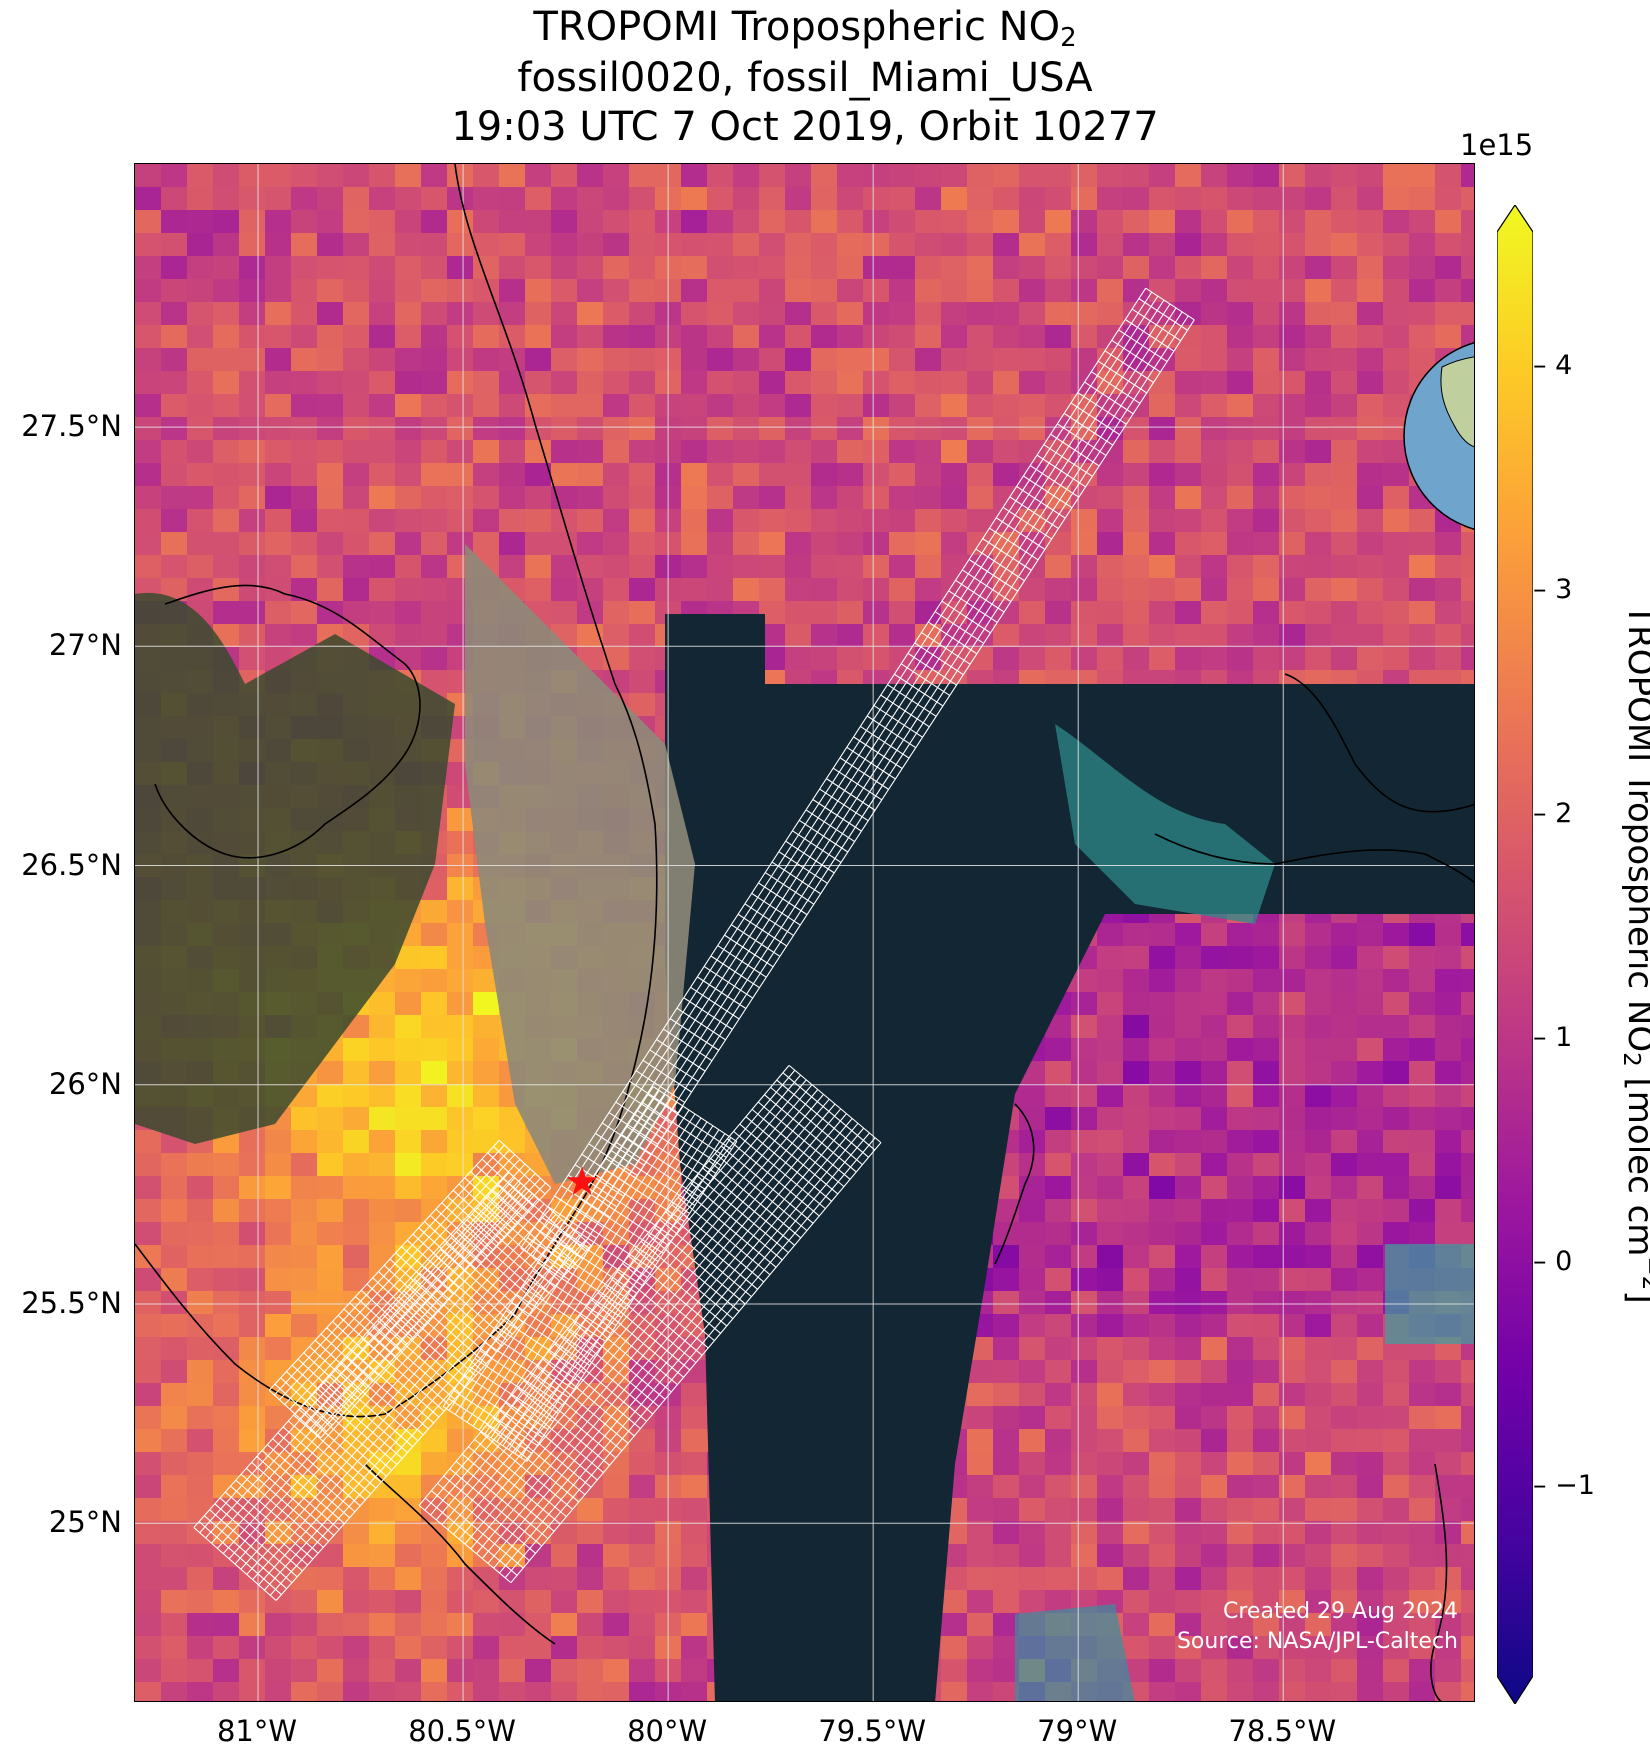 The width and height of the screenshot is (1650, 1752). Describe the element at coordinates (872, 1731) in the screenshot. I see `longitude-tick-label: 79.5°W` at that location.